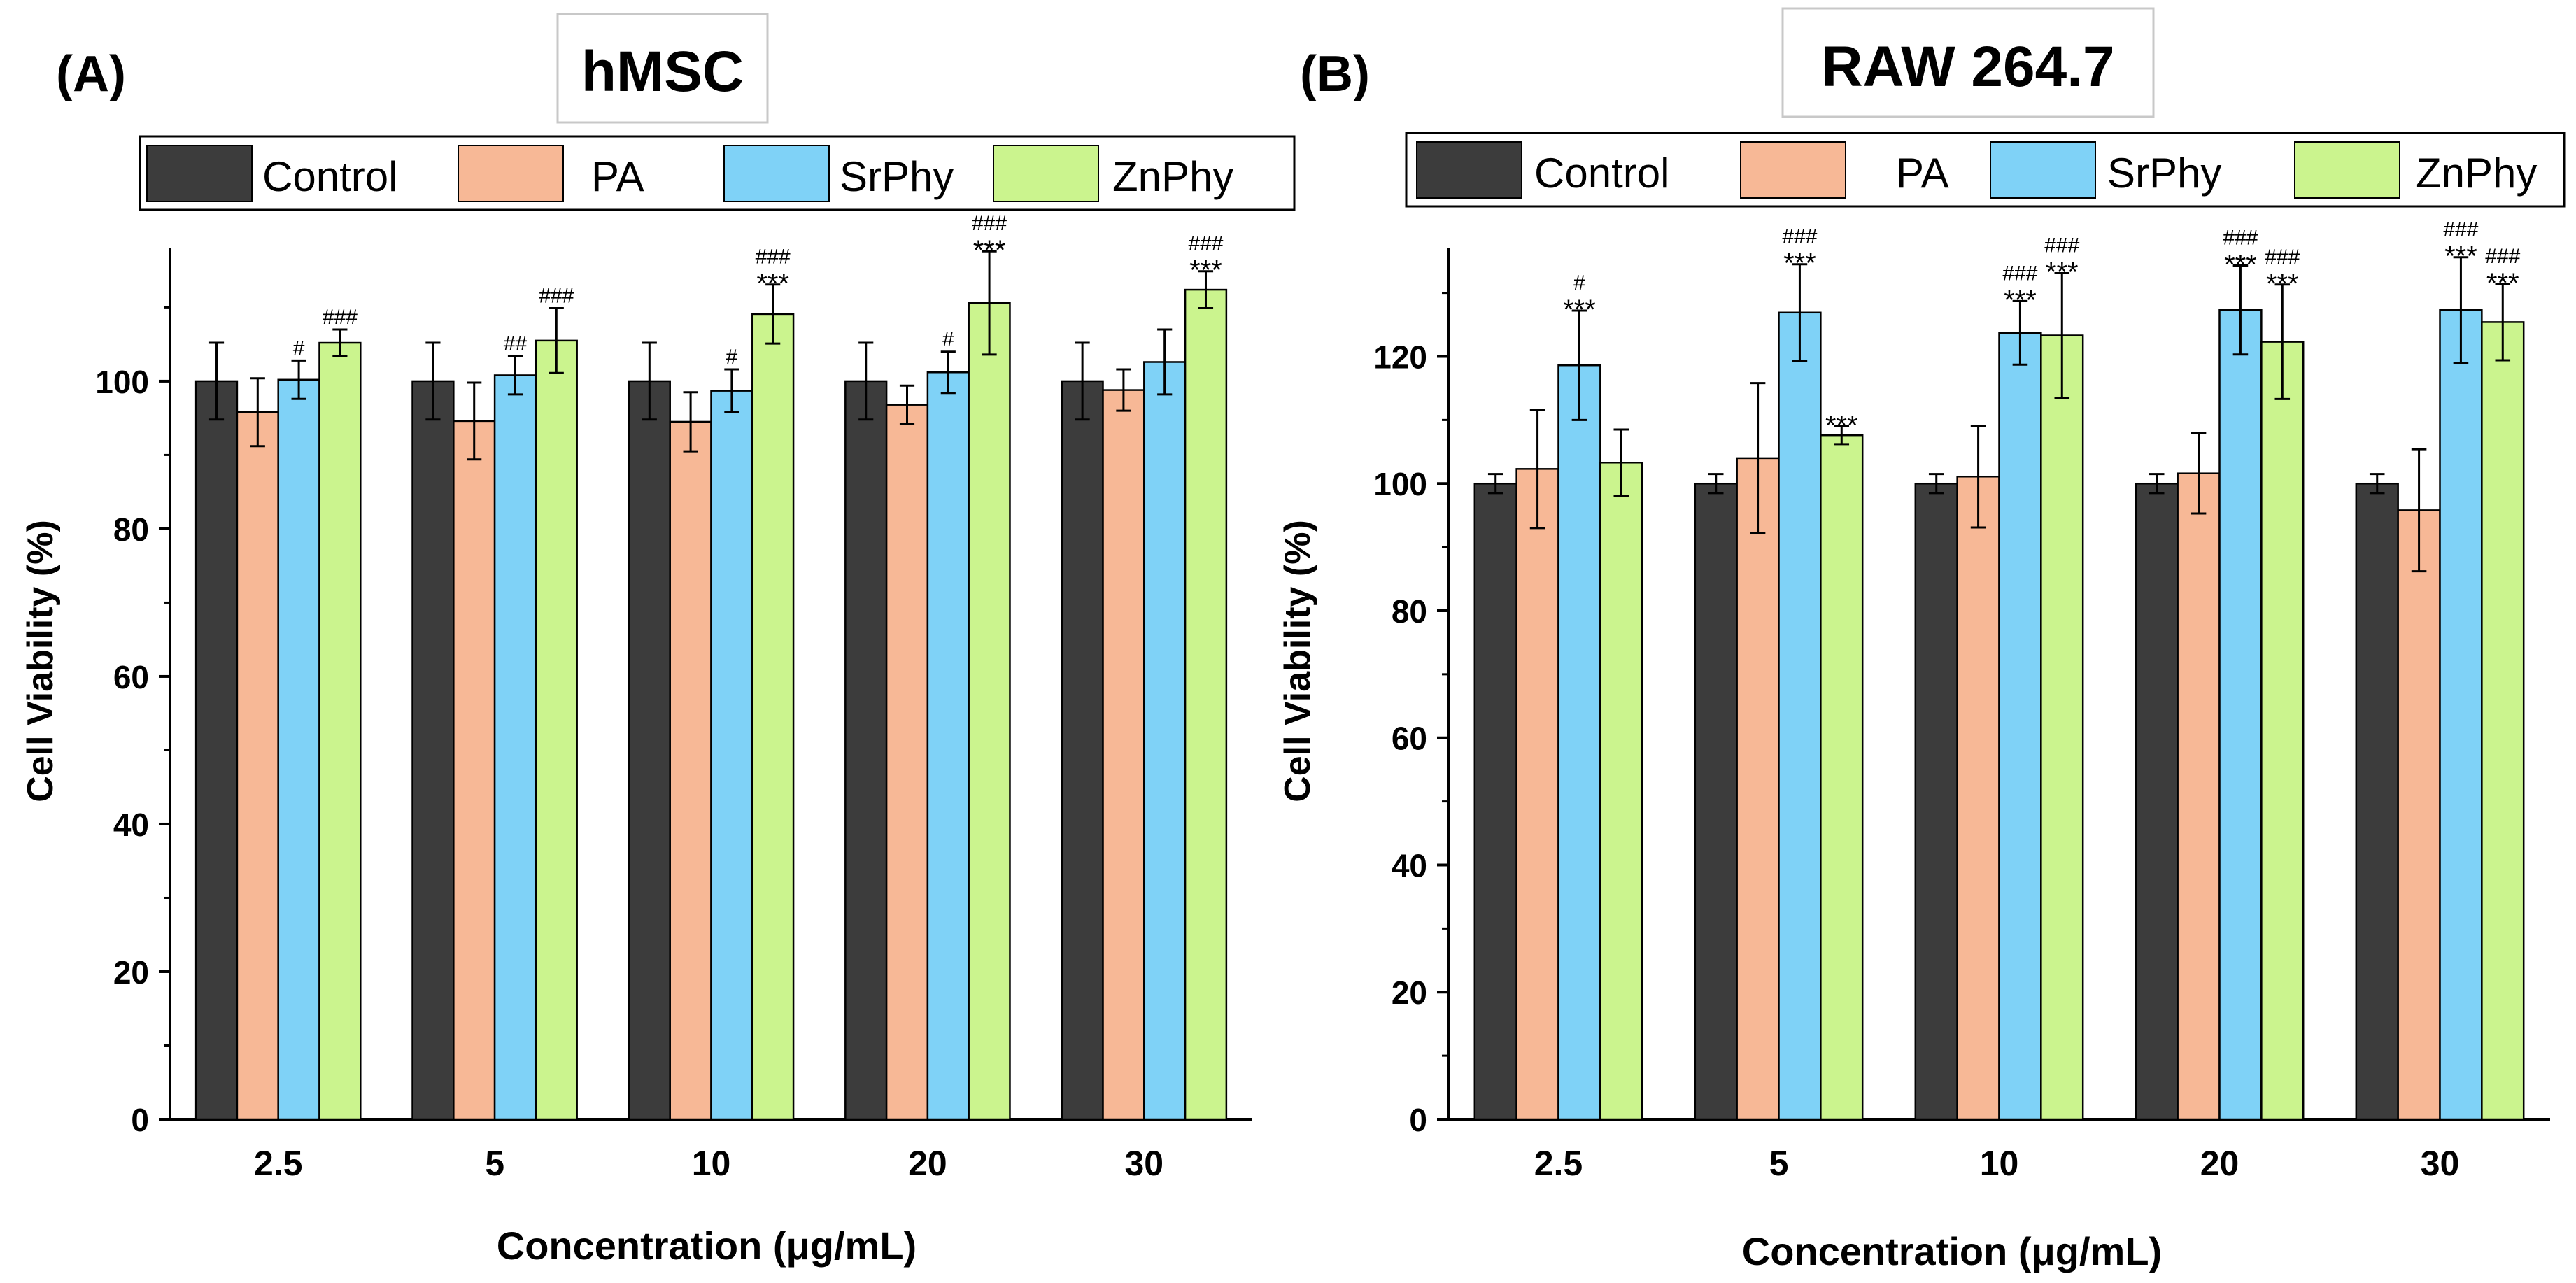 Image resolution: width=2576 pixels, height=1283 pixels. I want to click on panel-a-ytick-label-0: 0, so click(140, 1120).